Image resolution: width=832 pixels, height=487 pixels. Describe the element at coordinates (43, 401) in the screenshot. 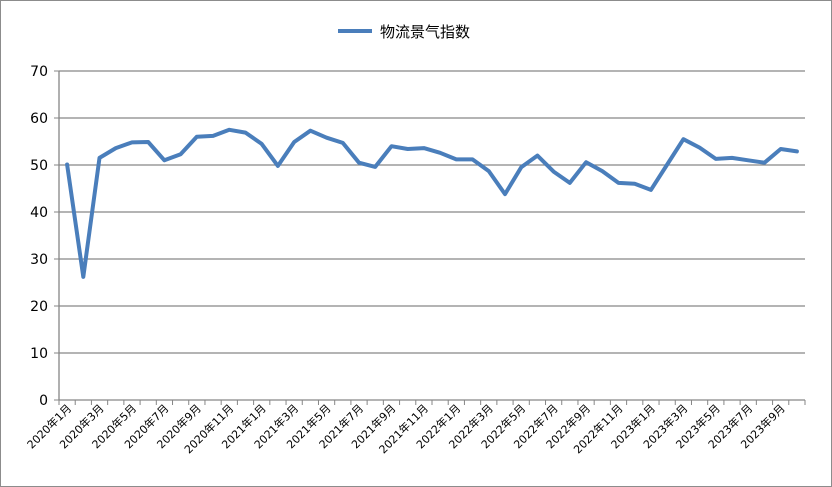

I see `y-tick-label: 0` at that location.